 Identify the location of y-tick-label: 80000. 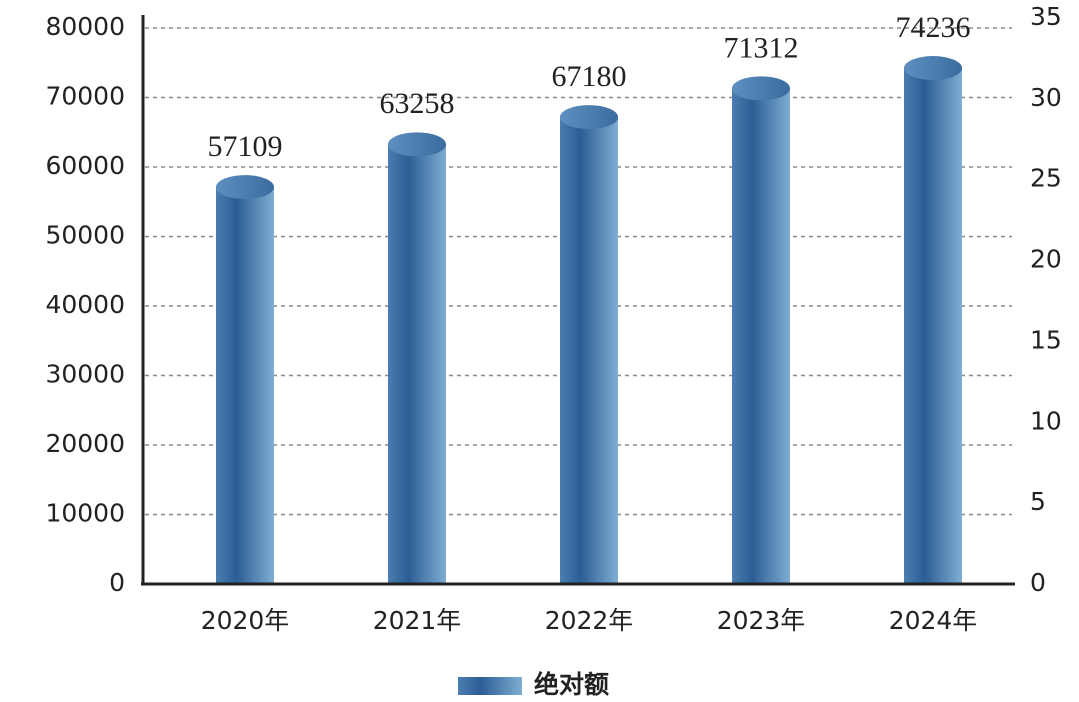
(85, 26).